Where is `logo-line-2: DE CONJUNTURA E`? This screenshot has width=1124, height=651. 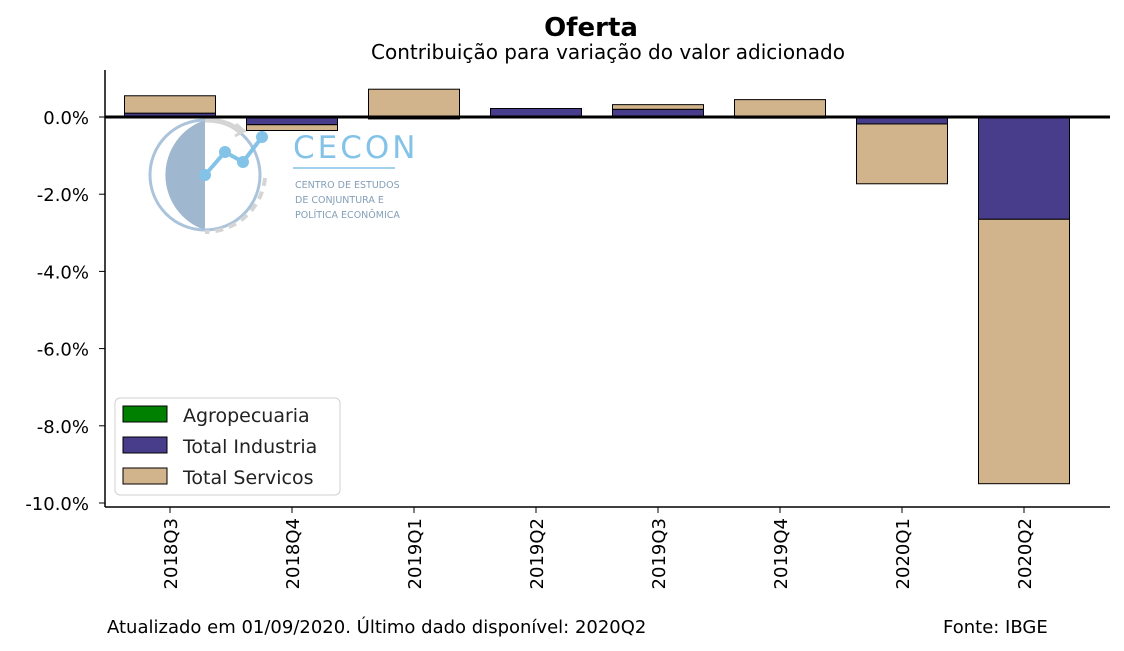
logo-line-2: DE CONJUNTURA E is located at coordinates (339, 200).